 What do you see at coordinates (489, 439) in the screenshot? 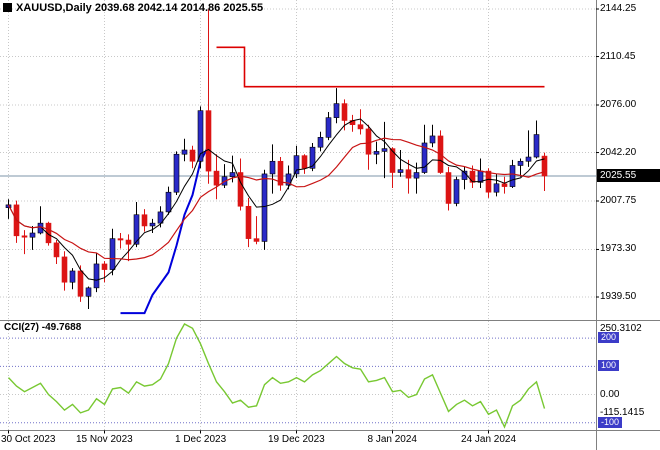
I see `time-axis-label: 24 Jan 2024` at bounding box center [489, 439].